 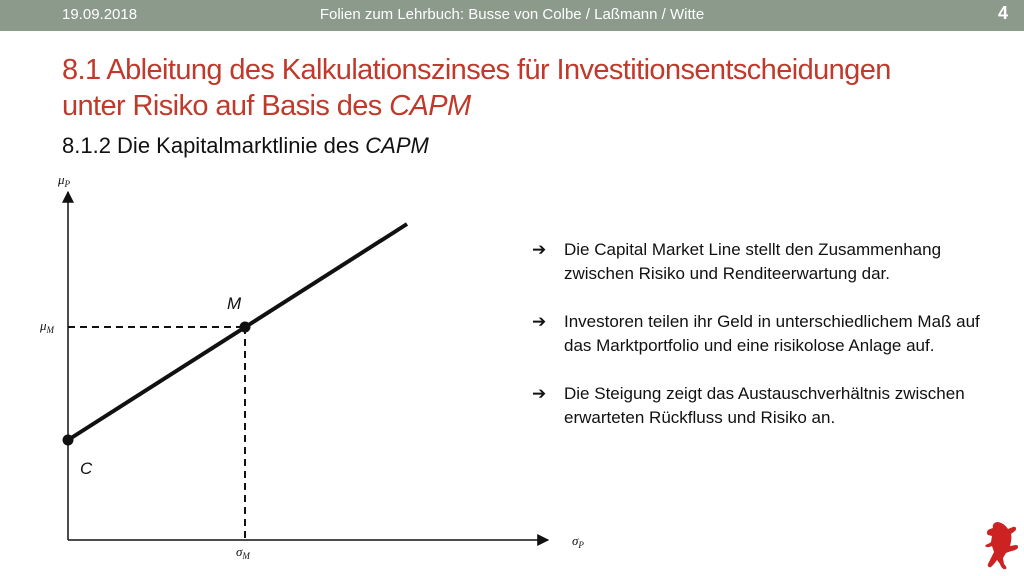 What do you see at coordinates (578, 541) in the screenshot?
I see `x-axis-label: σP` at bounding box center [578, 541].